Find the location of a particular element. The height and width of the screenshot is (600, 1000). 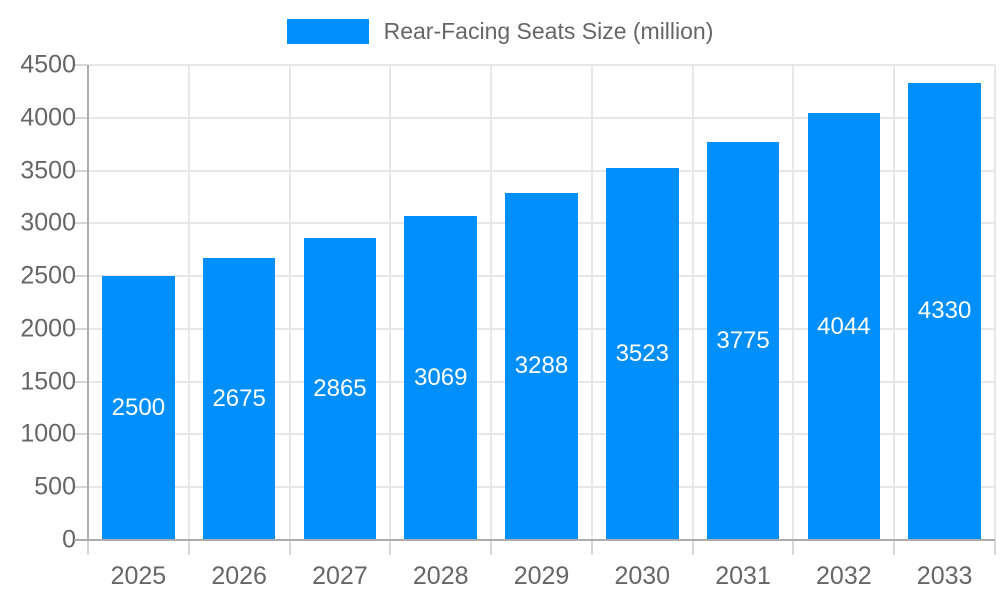

legend: Rear-Facing Seats Size (million) is located at coordinates (500, 31).